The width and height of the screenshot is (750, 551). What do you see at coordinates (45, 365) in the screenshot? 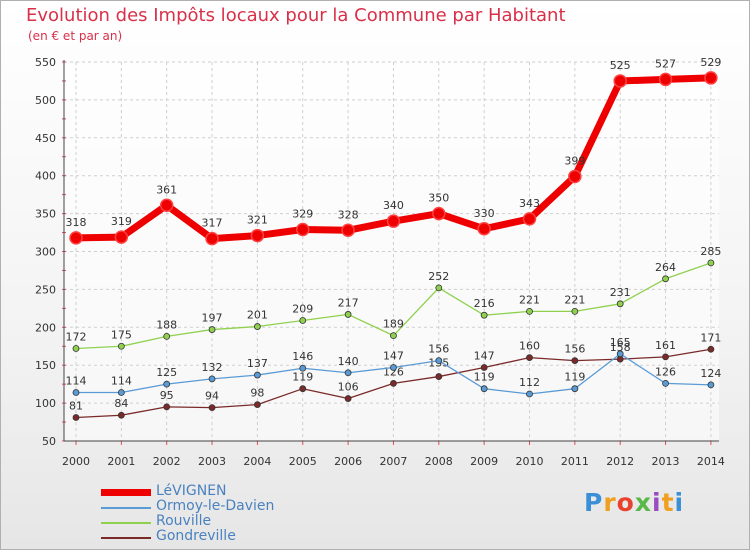
I see `y-tick-label: 150` at bounding box center [45, 365].